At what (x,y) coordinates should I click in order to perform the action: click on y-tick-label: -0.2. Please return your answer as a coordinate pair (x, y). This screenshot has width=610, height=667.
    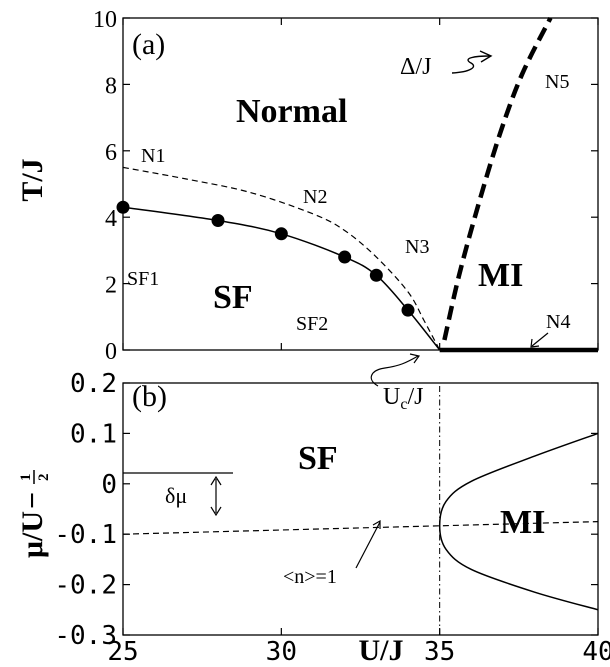
    Looking at the image, I should click on (85, 586).